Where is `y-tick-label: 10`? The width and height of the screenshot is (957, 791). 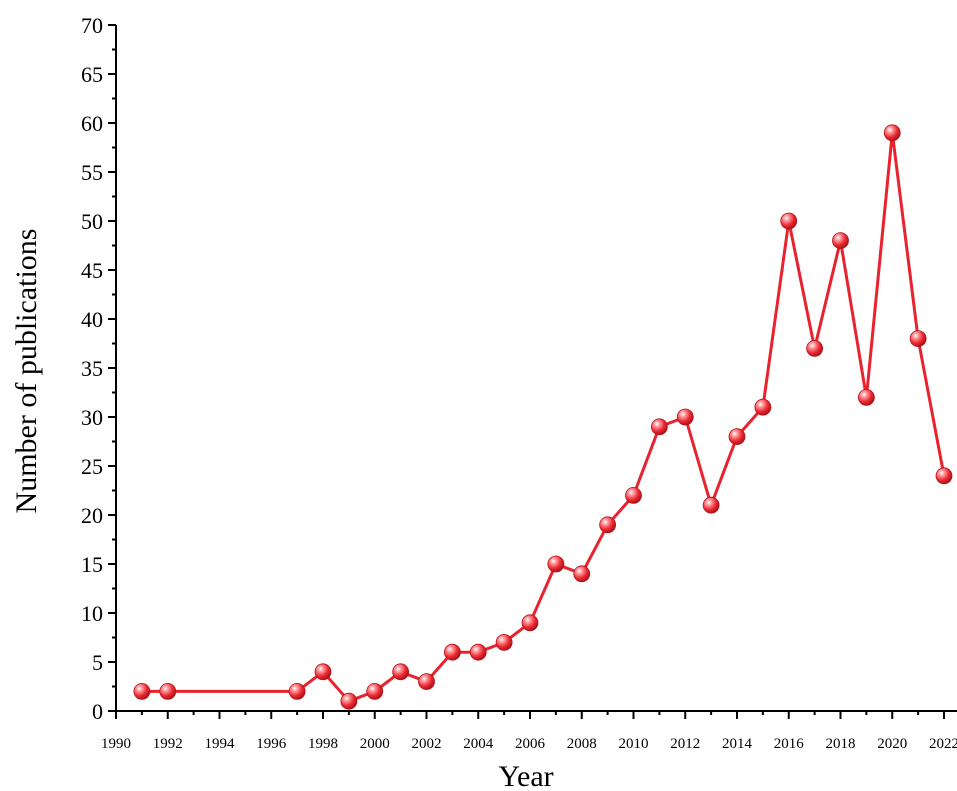 y-tick-label: 10 is located at coordinates (92, 613).